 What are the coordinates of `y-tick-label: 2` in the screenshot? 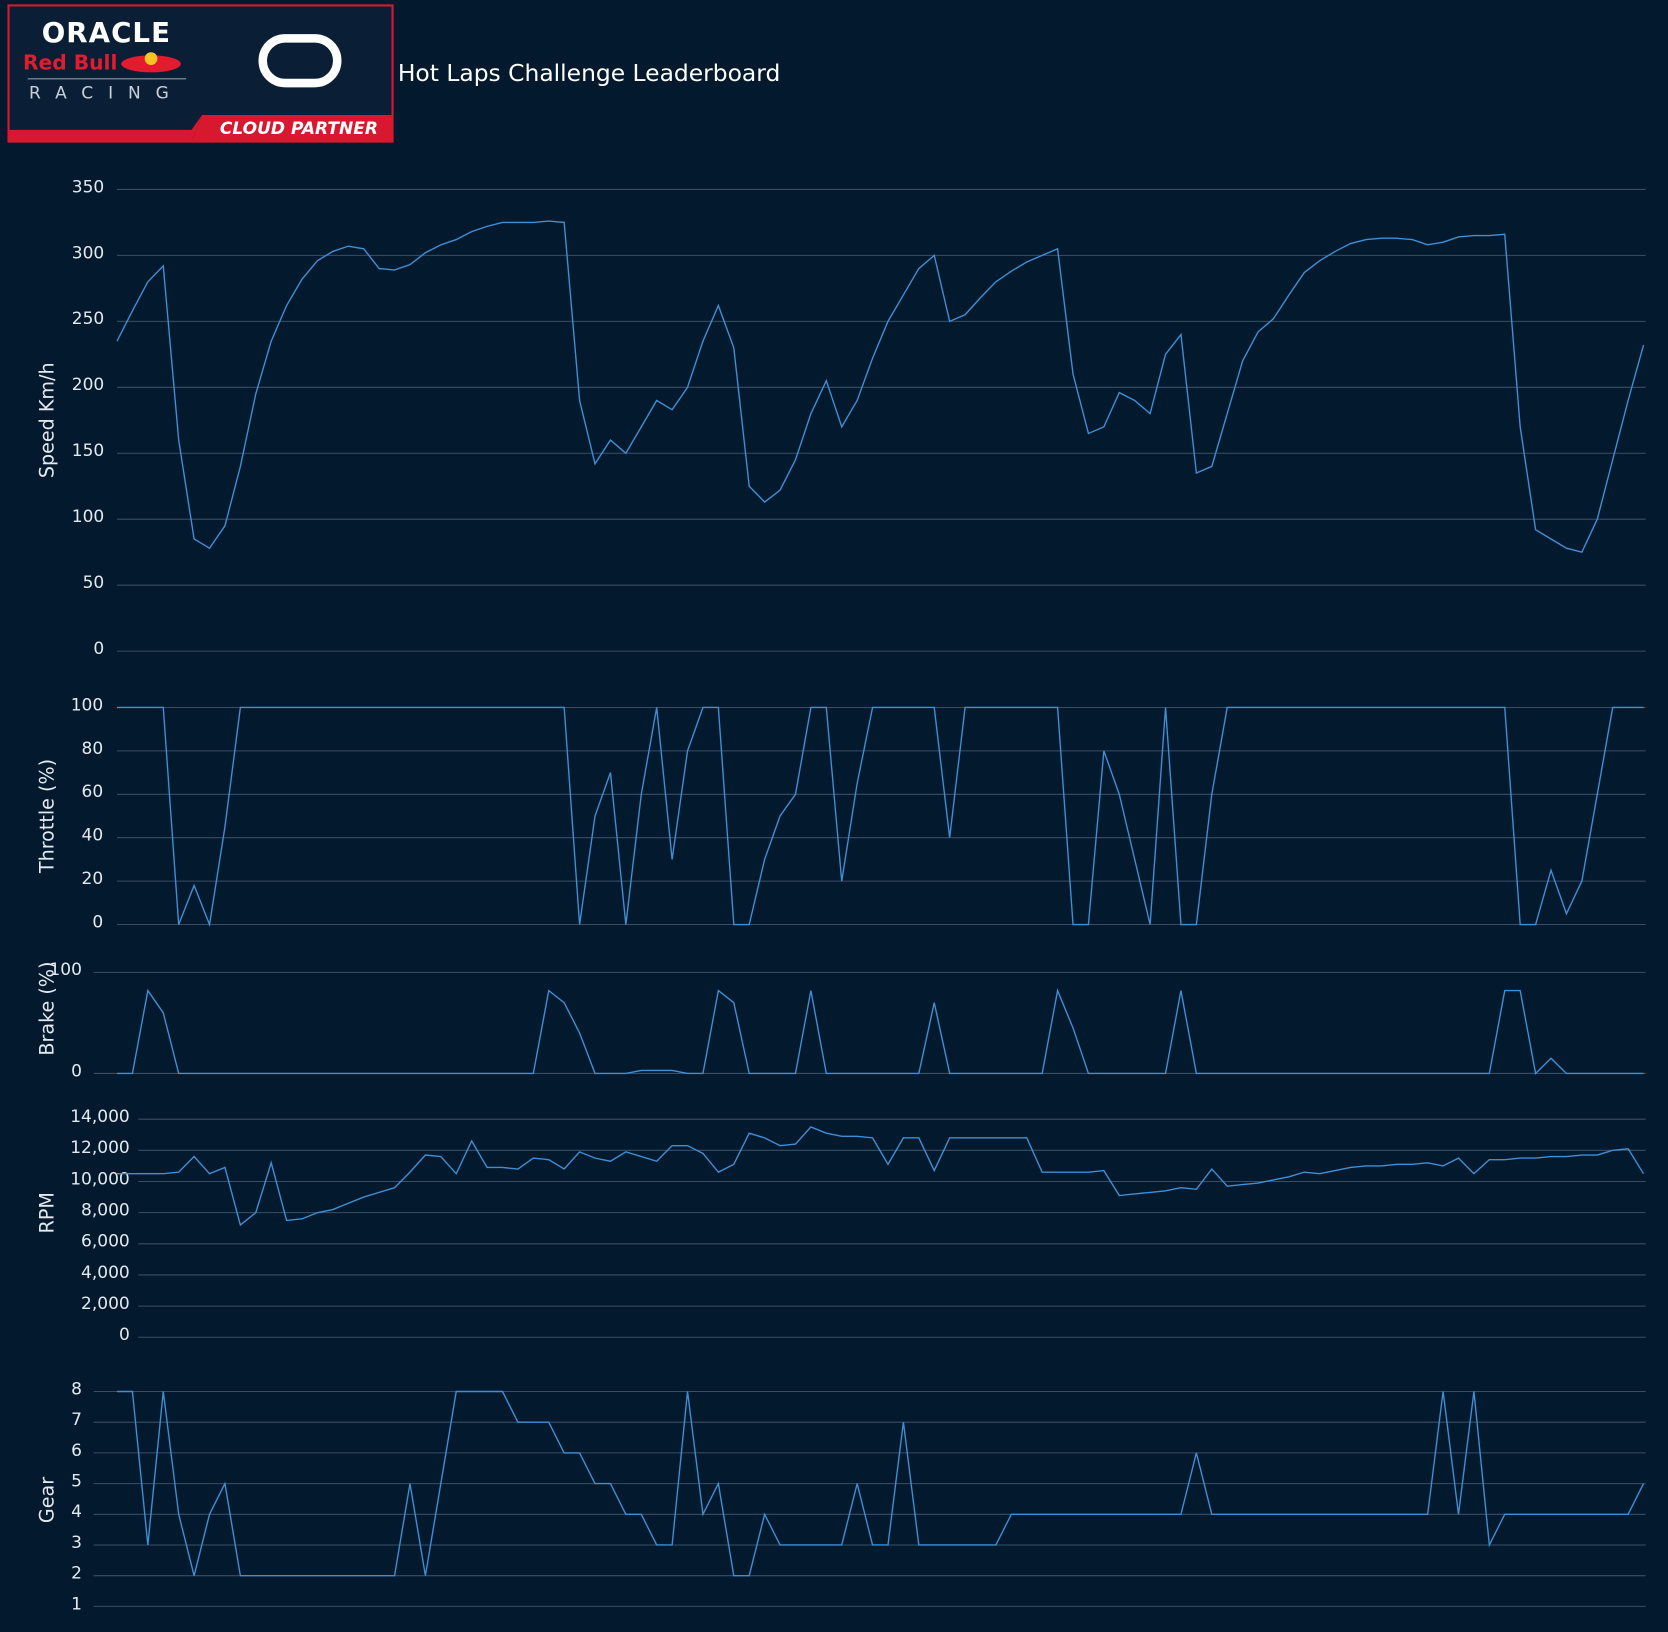 It's located at (76, 1574).